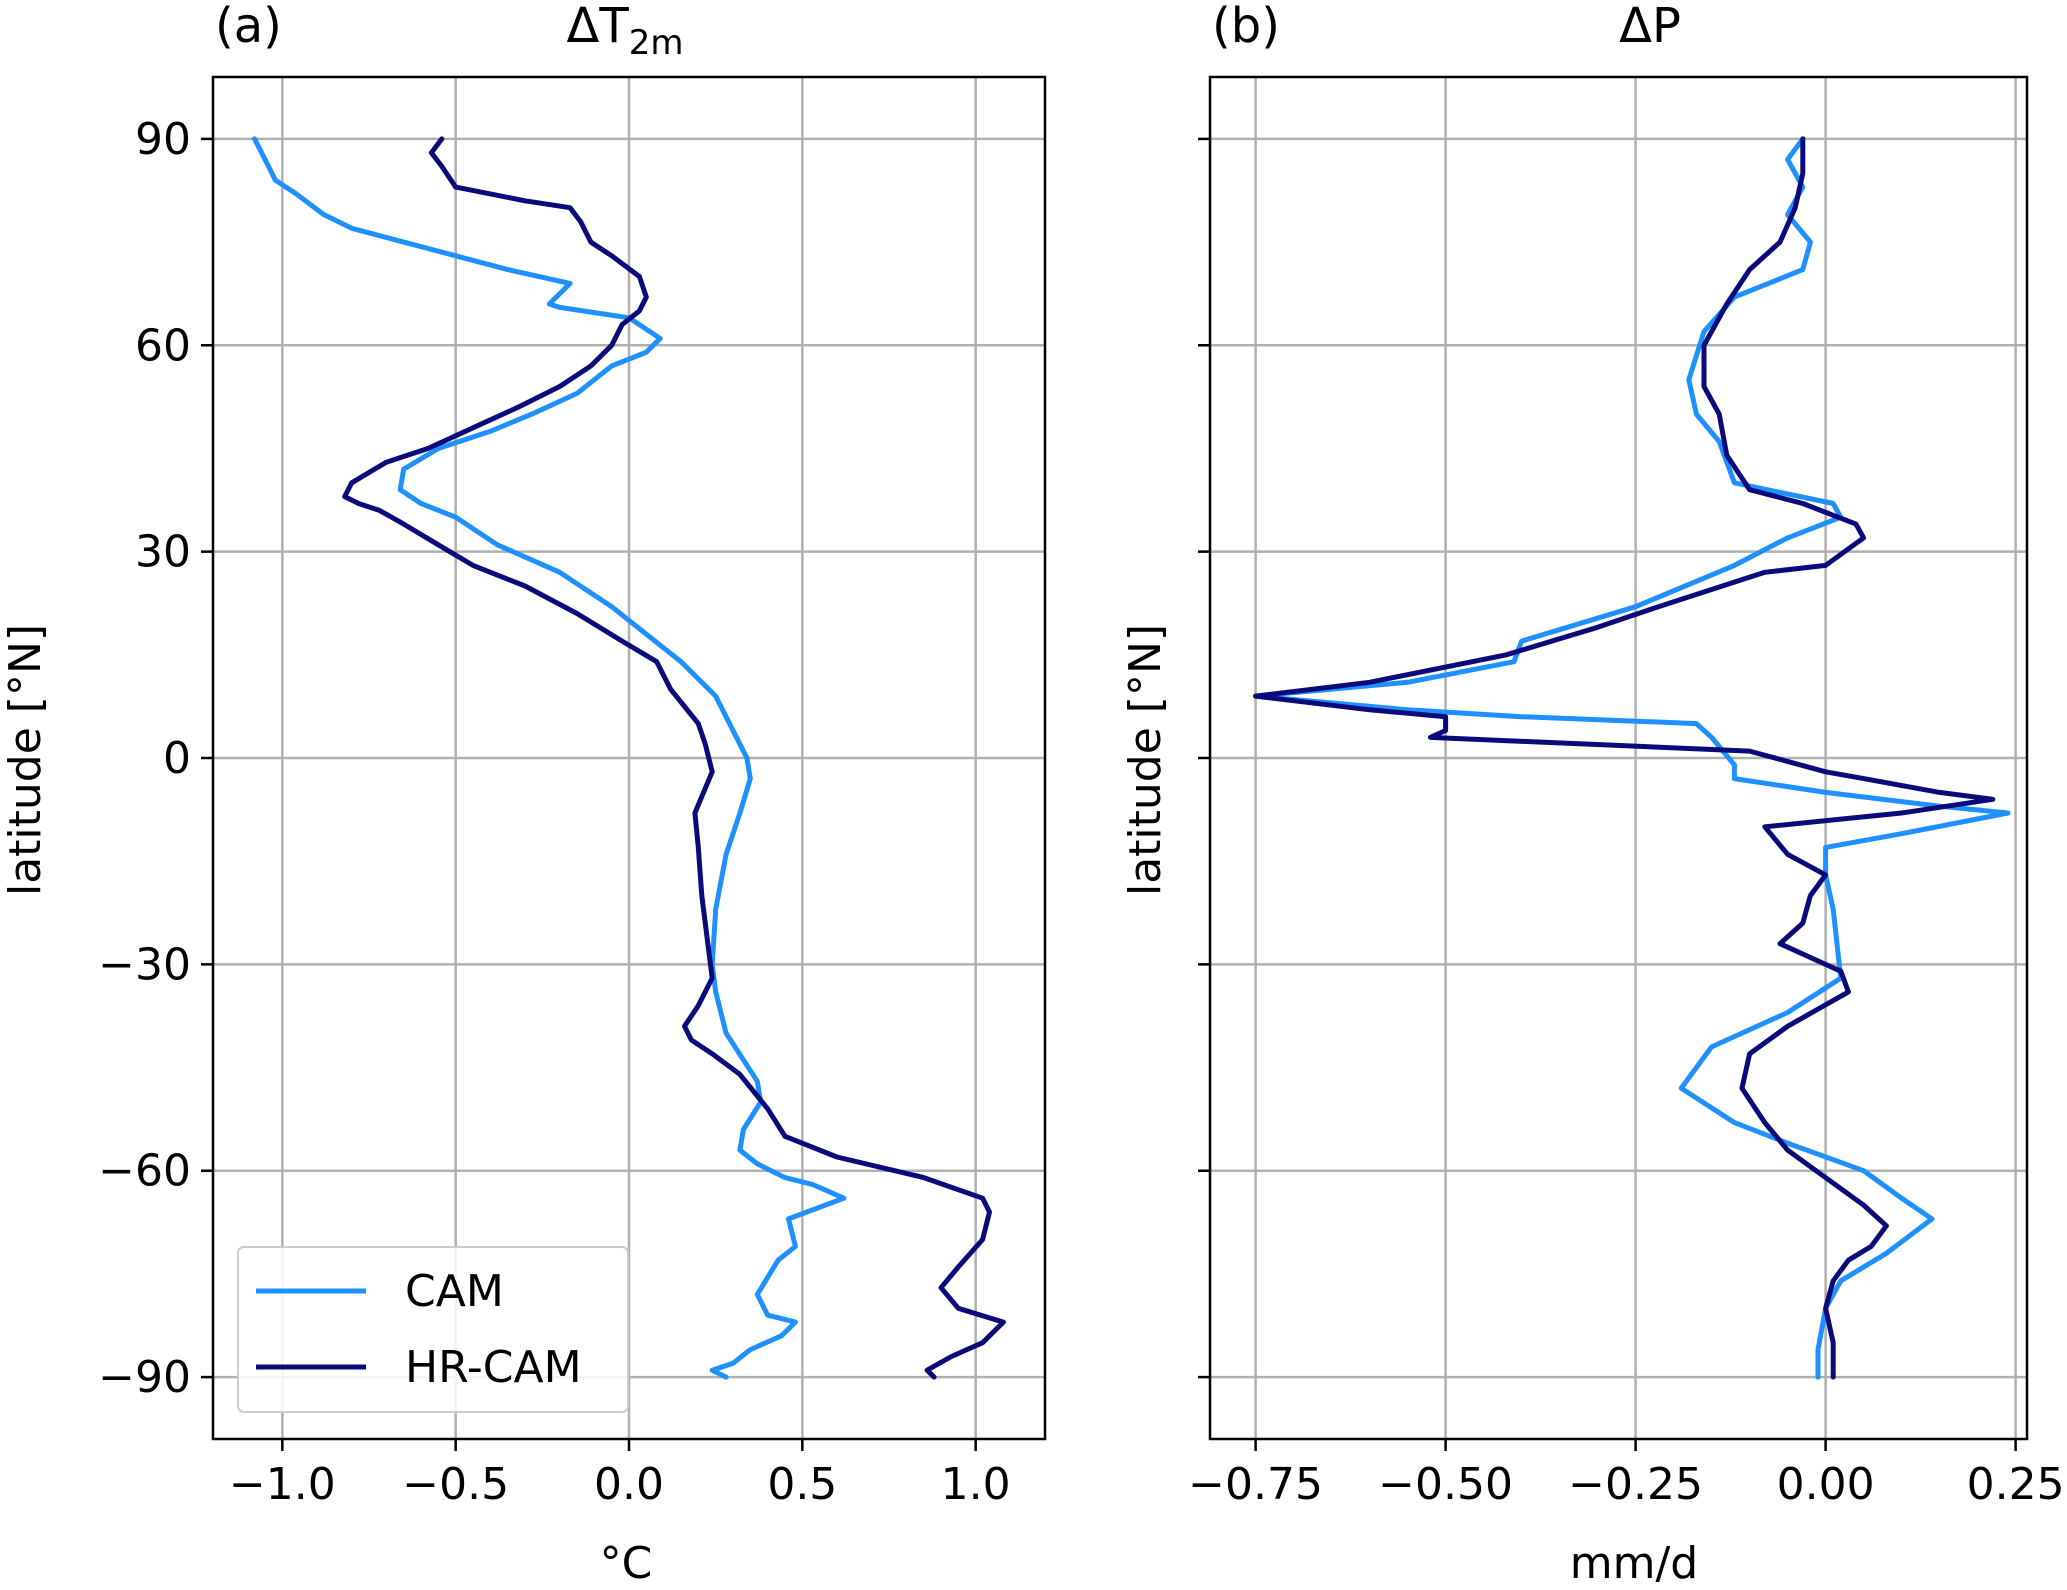 Image resolution: width=2067 pixels, height=1590 pixels. Describe the element at coordinates (282, 1484) in the screenshot. I see `panel-a-x-tick-label: −1.0` at that location.